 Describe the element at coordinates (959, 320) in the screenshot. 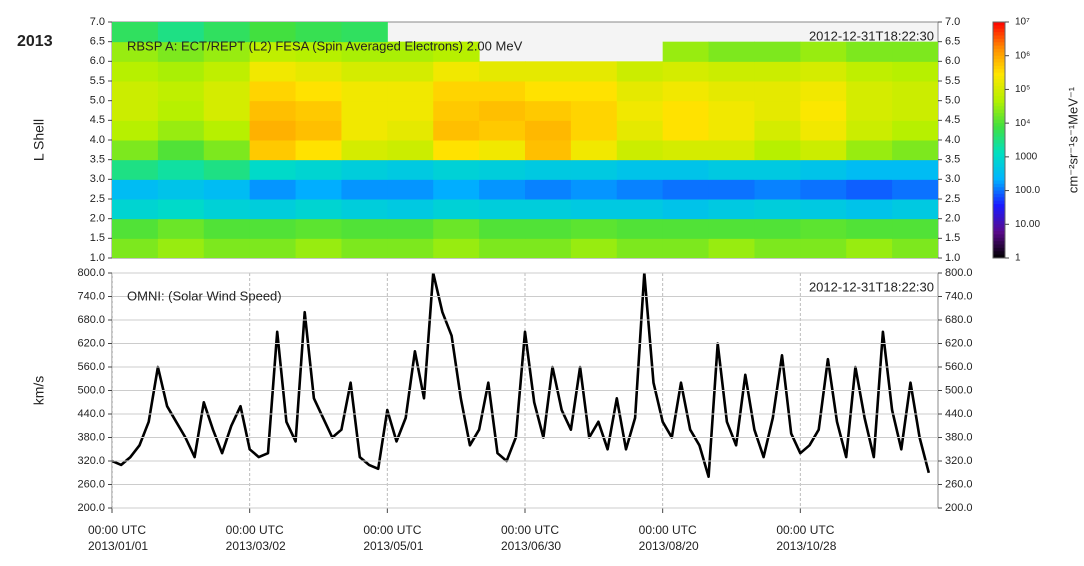

I see `y-tick-label-right: 680.0` at that location.